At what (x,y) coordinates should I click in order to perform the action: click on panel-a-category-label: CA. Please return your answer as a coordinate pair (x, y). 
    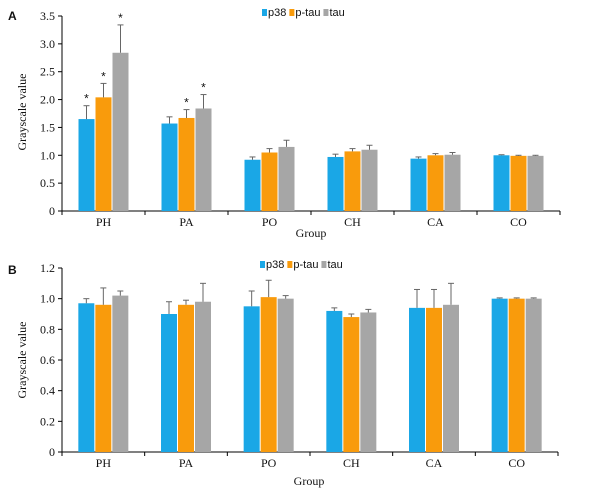
    Looking at the image, I should click on (435, 222).